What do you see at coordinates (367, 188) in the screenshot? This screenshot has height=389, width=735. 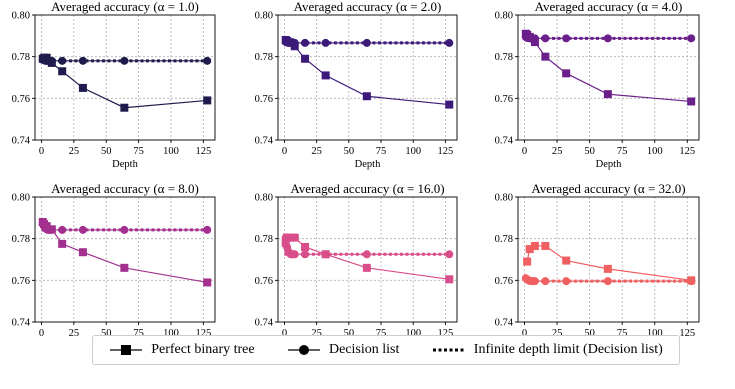 I see `subplot-title: Averaged accuracy (α = 16.0)` at bounding box center [367, 188].